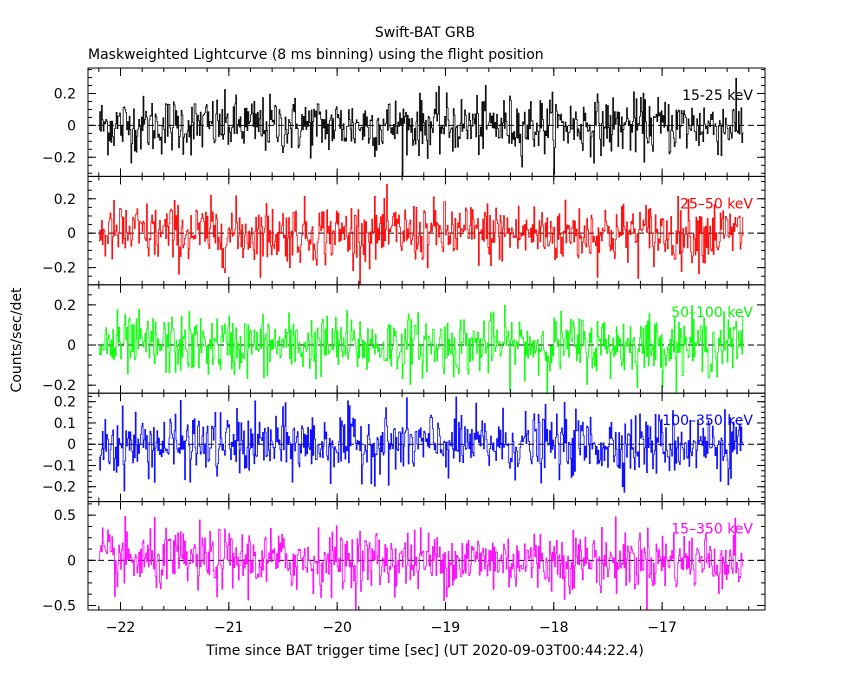 The image size is (850, 680). I want to click on y-tick-label: −0.5, so click(59, 606).